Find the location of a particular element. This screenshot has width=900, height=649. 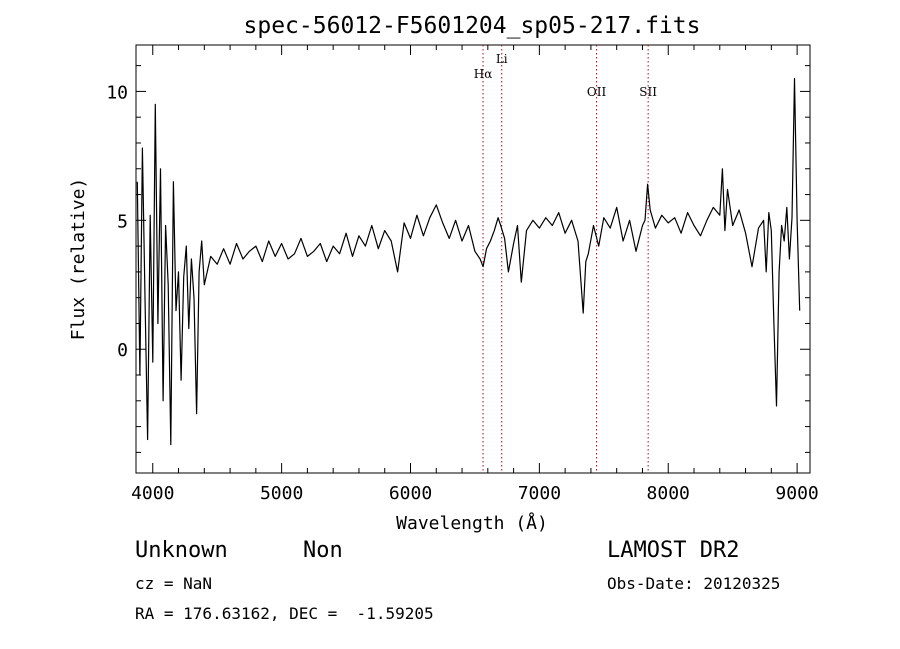

object-class: Unknown is located at coordinates (181, 550).